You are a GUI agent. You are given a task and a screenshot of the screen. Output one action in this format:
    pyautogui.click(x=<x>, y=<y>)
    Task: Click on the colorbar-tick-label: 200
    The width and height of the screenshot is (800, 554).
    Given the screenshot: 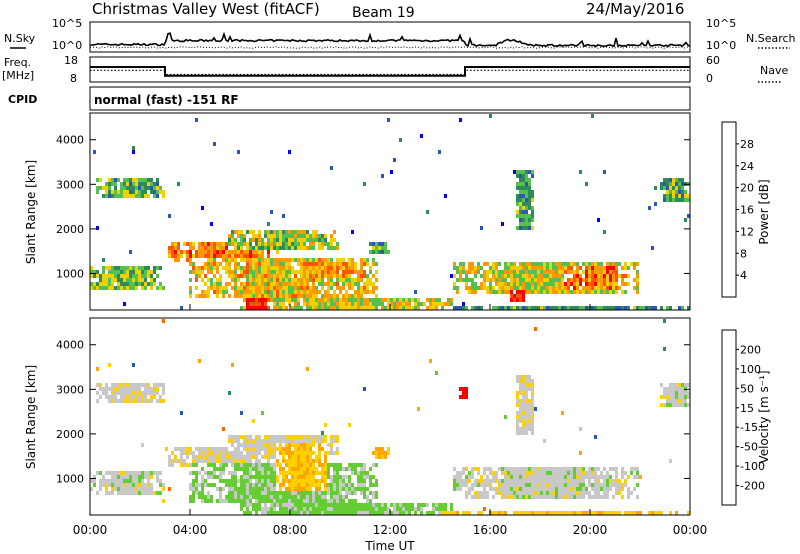 What is the action you would take?
    pyautogui.click(x=750, y=349)
    